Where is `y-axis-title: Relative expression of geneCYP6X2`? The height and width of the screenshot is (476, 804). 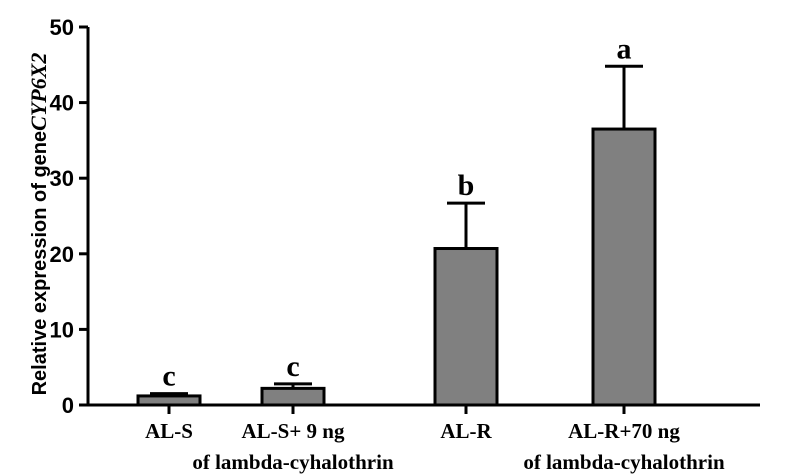 y-axis-title: Relative expression of geneCYP6X2 is located at coordinates (38, 224).